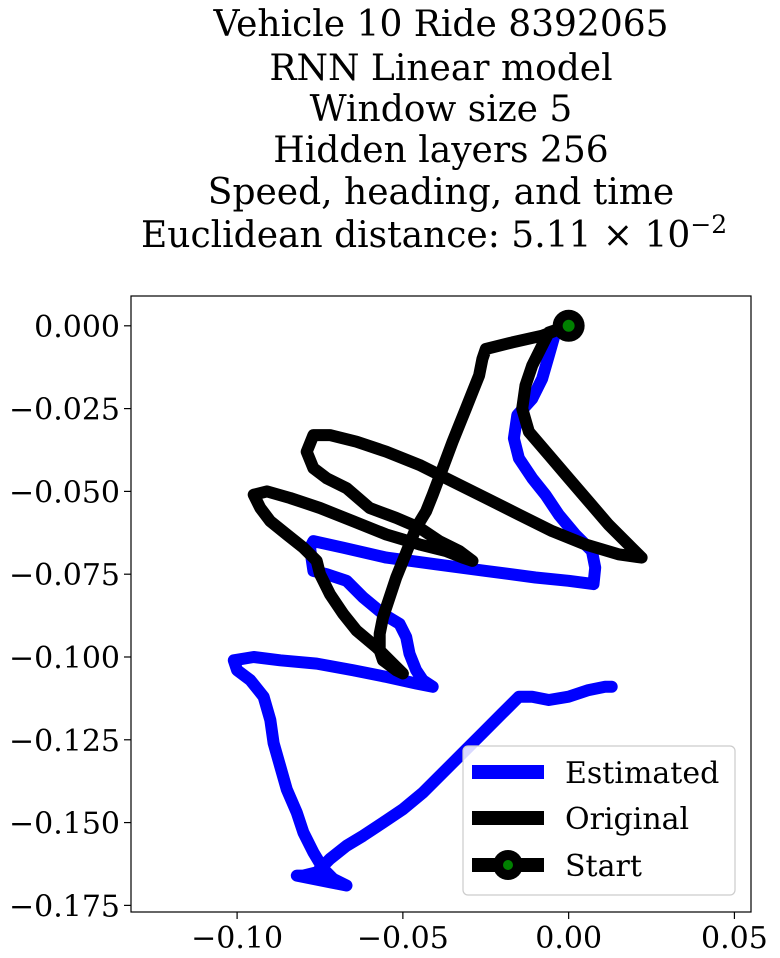  What do you see at coordinates (64, 741) in the screenshot?
I see `y-tick-label: −0.125` at bounding box center [64, 741].